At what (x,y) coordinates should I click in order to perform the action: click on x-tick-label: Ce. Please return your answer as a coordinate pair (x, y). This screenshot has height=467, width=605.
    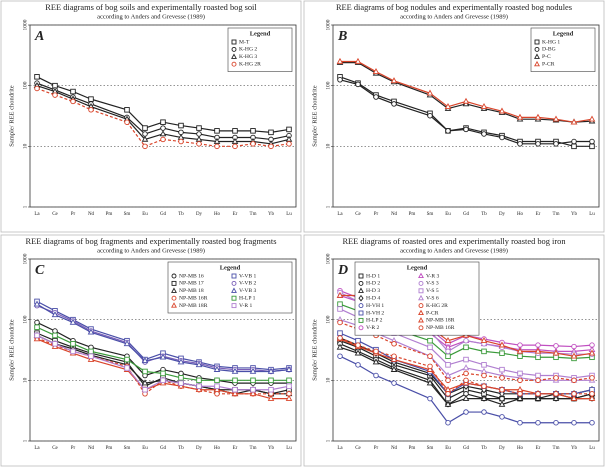
    Looking at the image, I should click on (55, 448).